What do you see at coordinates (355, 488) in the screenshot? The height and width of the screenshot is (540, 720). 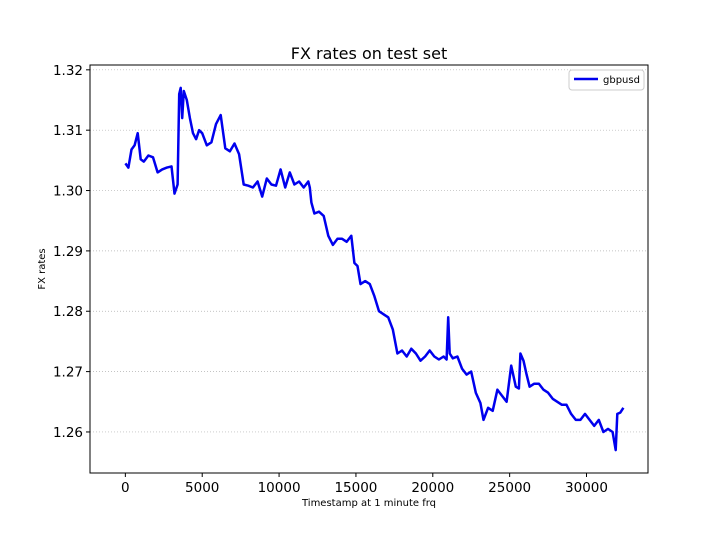 I see `x-tick-label: 15000` at bounding box center [355, 488].